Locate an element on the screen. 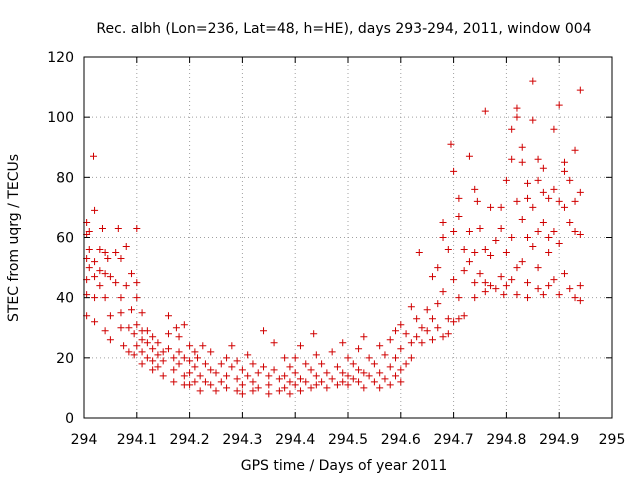 The image size is (640, 480). x-tick-label: 294.6 is located at coordinates (401, 440).